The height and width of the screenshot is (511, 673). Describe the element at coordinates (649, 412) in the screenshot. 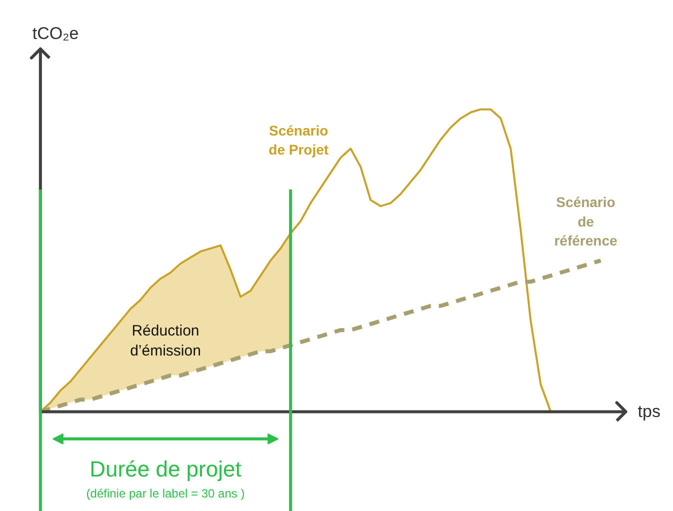

I see `x-axis-title: tps` at that location.